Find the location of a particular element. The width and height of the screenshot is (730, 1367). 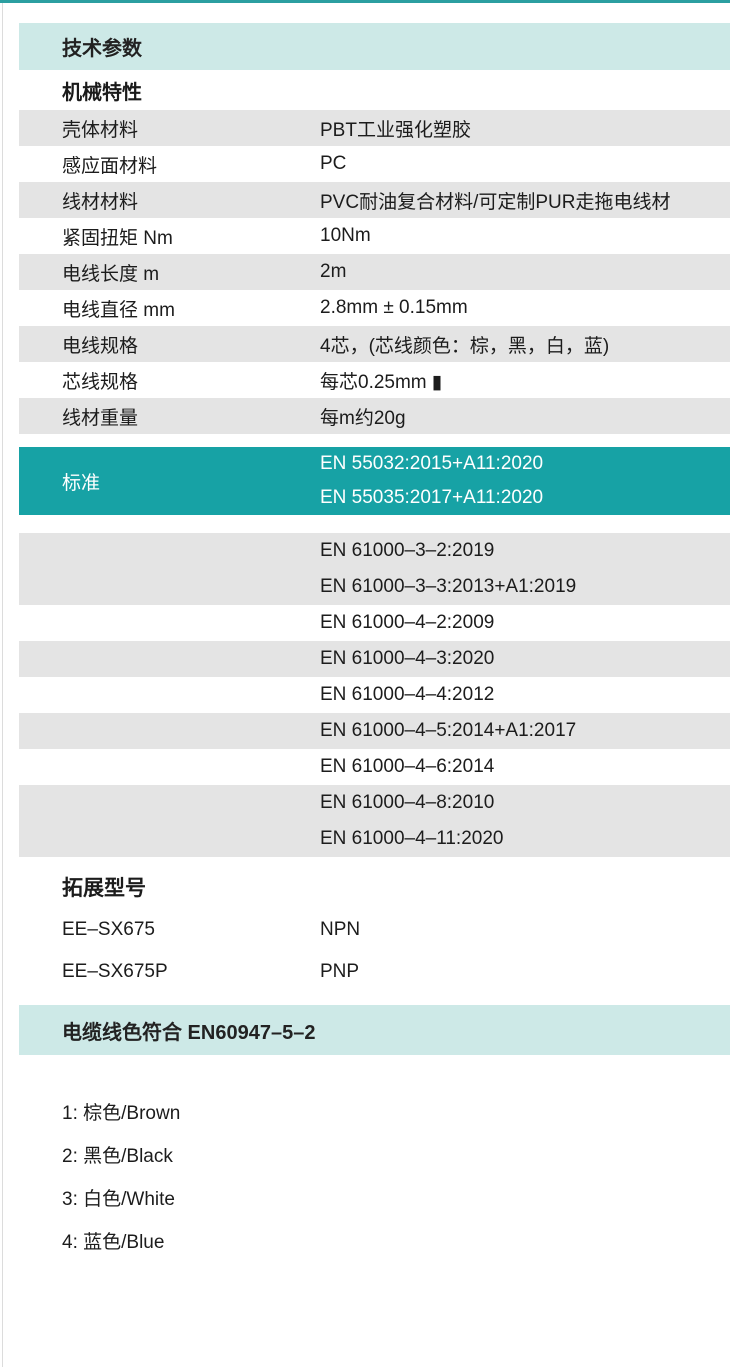

standard-line: EN 61000–4–5:2014+A1:2017 is located at coordinates (448, 730).